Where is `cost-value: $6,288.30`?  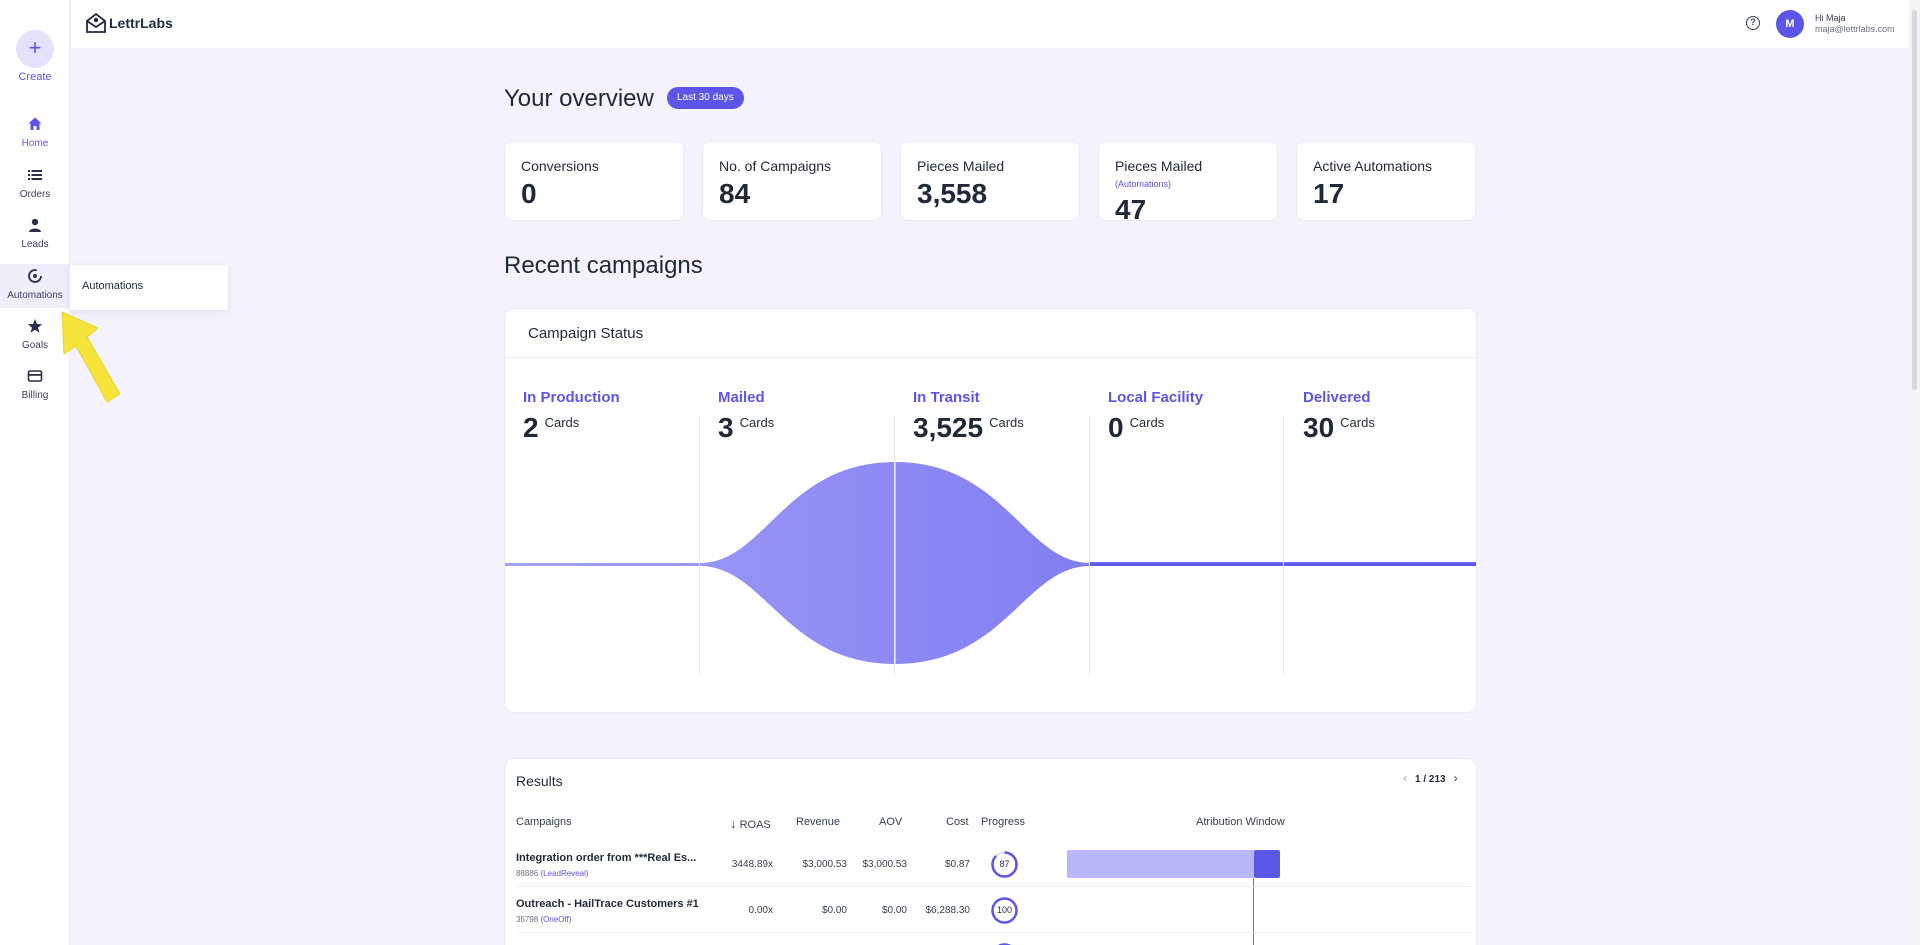
cost-value: $6,288.30 is located at coordinates (948, 910).